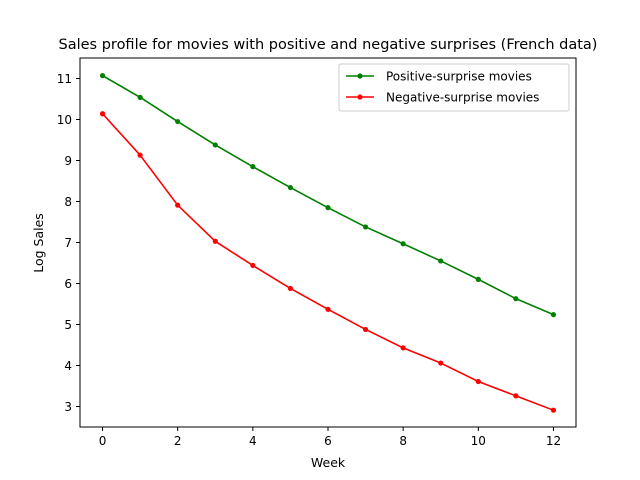 The height and width of the screenshot is (480, 640). I want to click on y-axis-label: Log Sales, so click(38, 243).